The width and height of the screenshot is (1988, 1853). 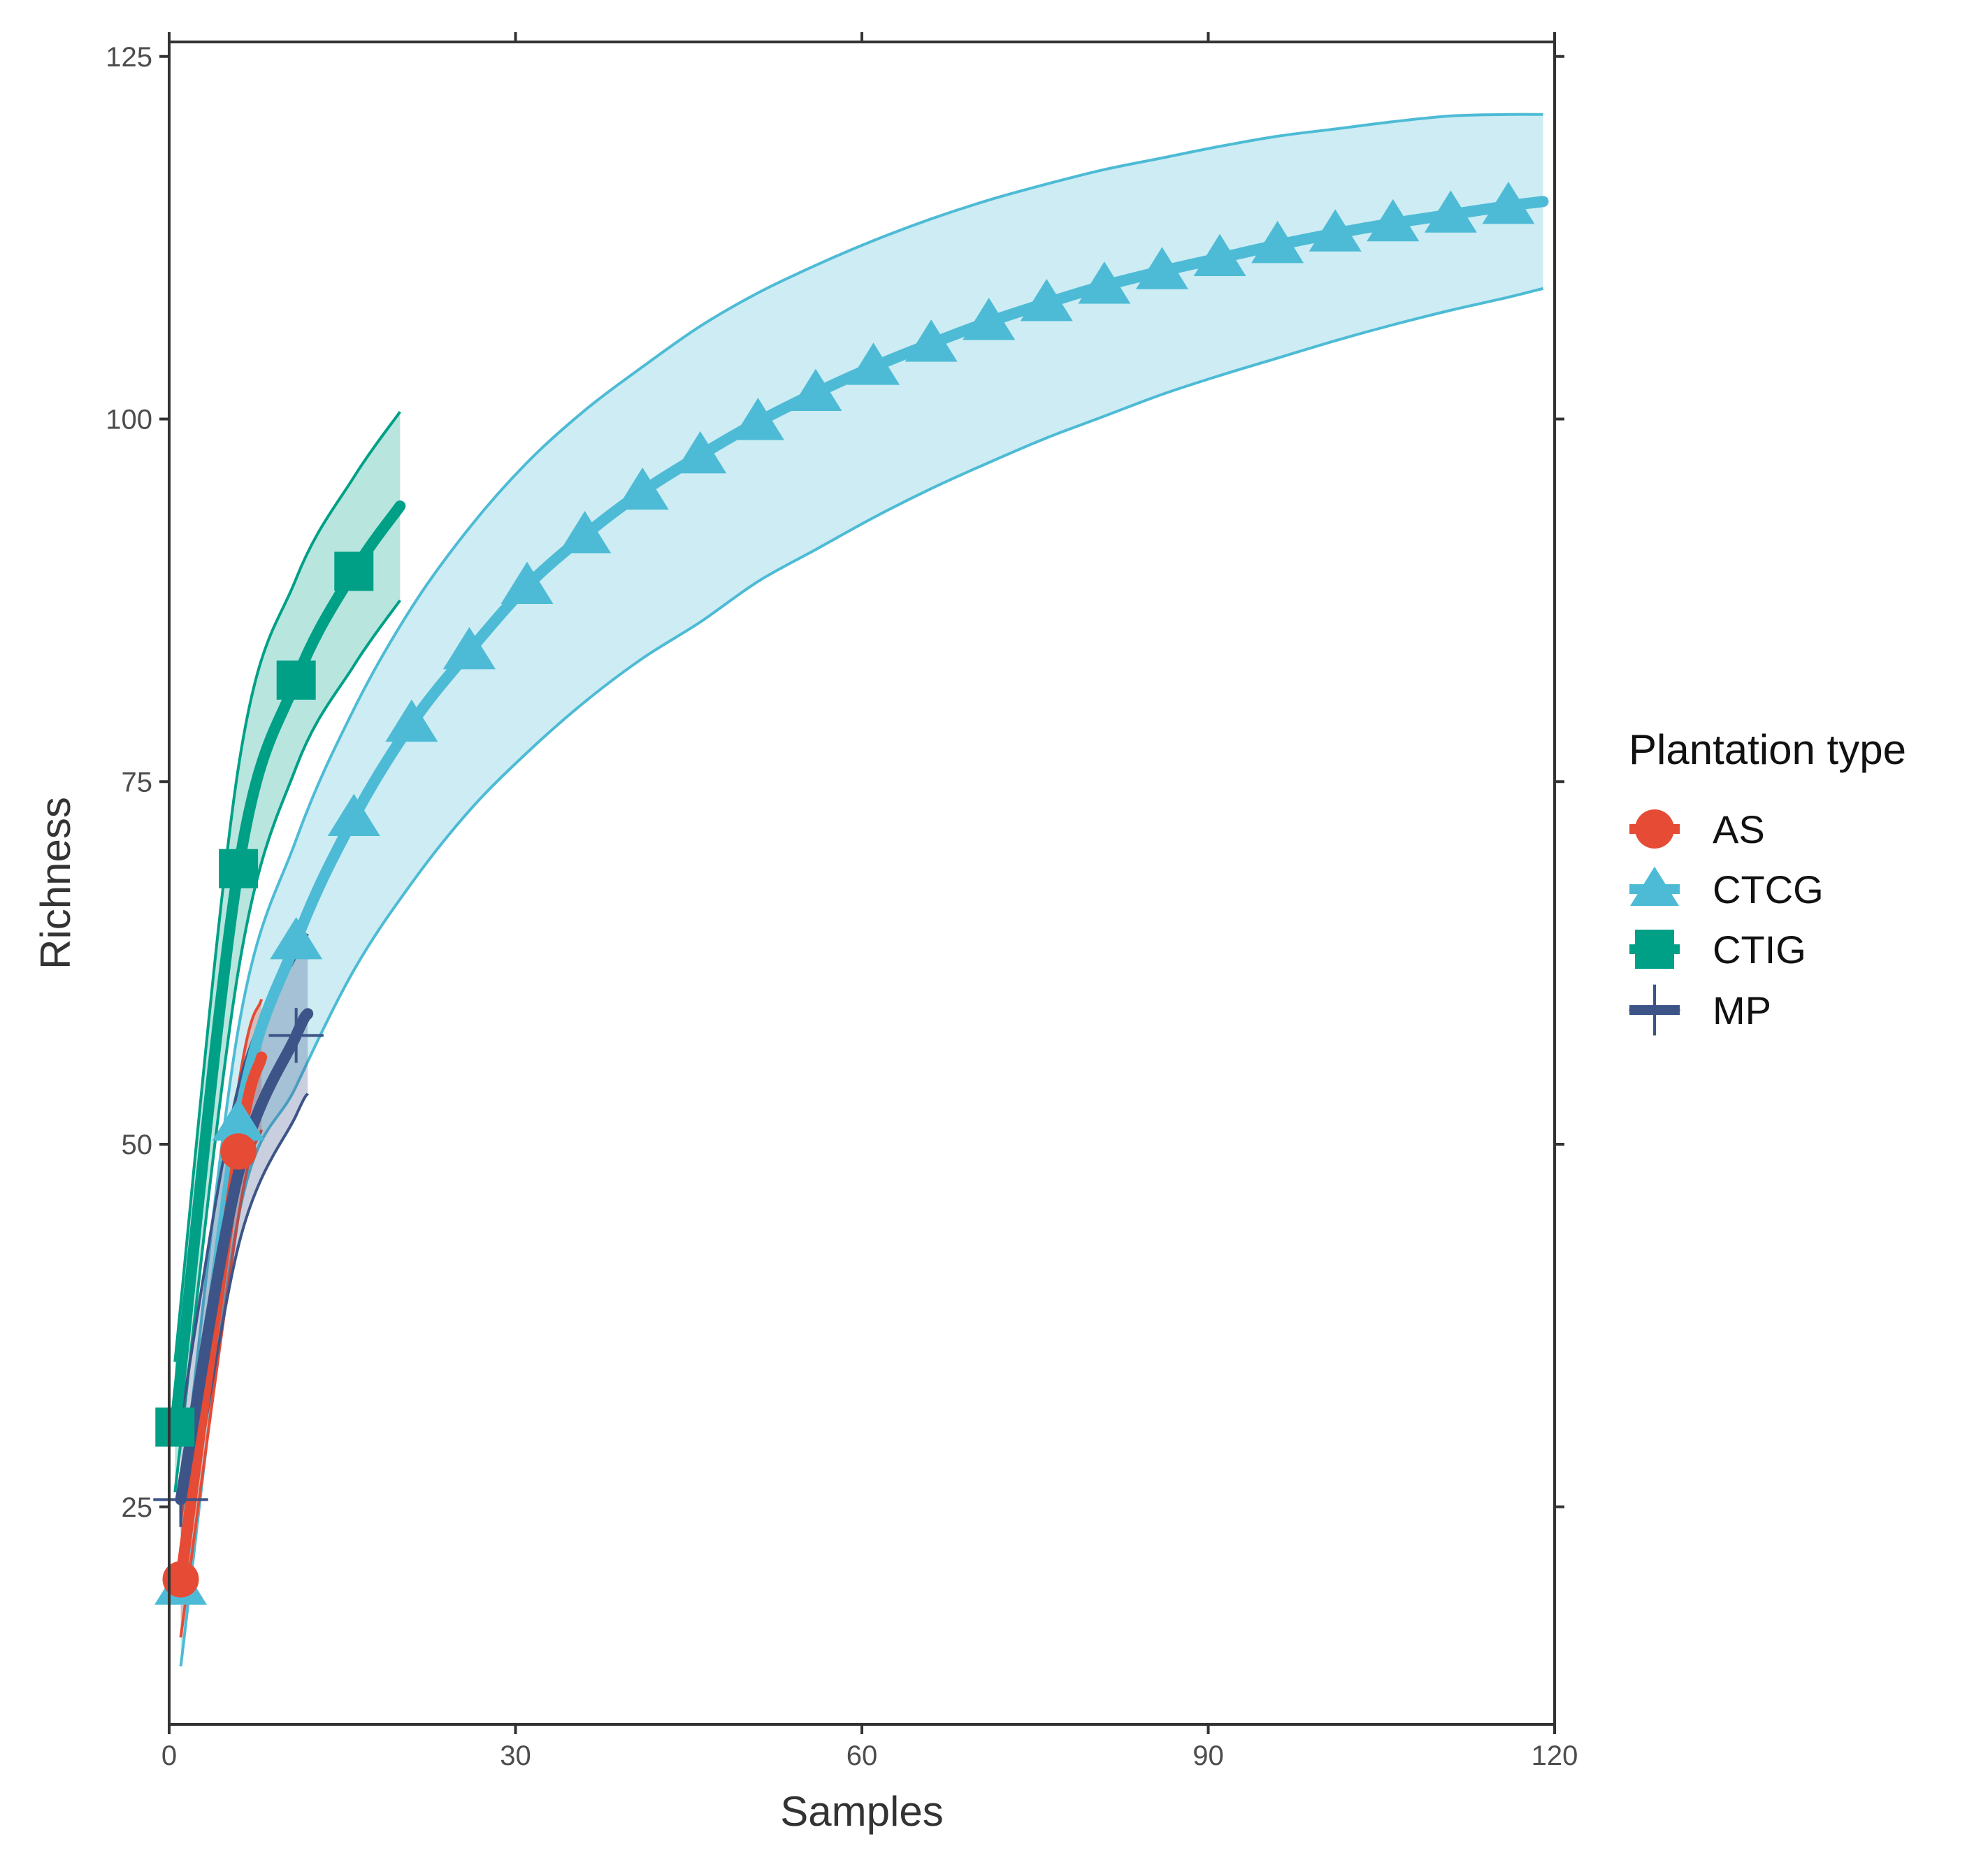 I want to click on x-tick-label-2: 60, so click(x=862, y=1755).